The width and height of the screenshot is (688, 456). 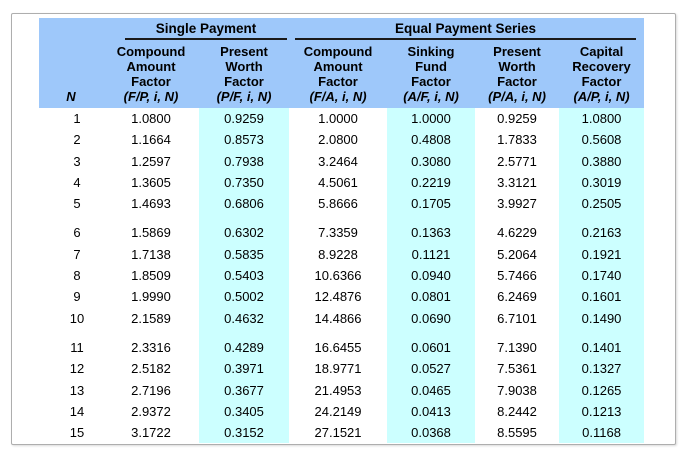 What do you see at coordinates (151, 254) in the screenshot?
I see `cell-fp: 1.7138` at bounding box center [151, 254].